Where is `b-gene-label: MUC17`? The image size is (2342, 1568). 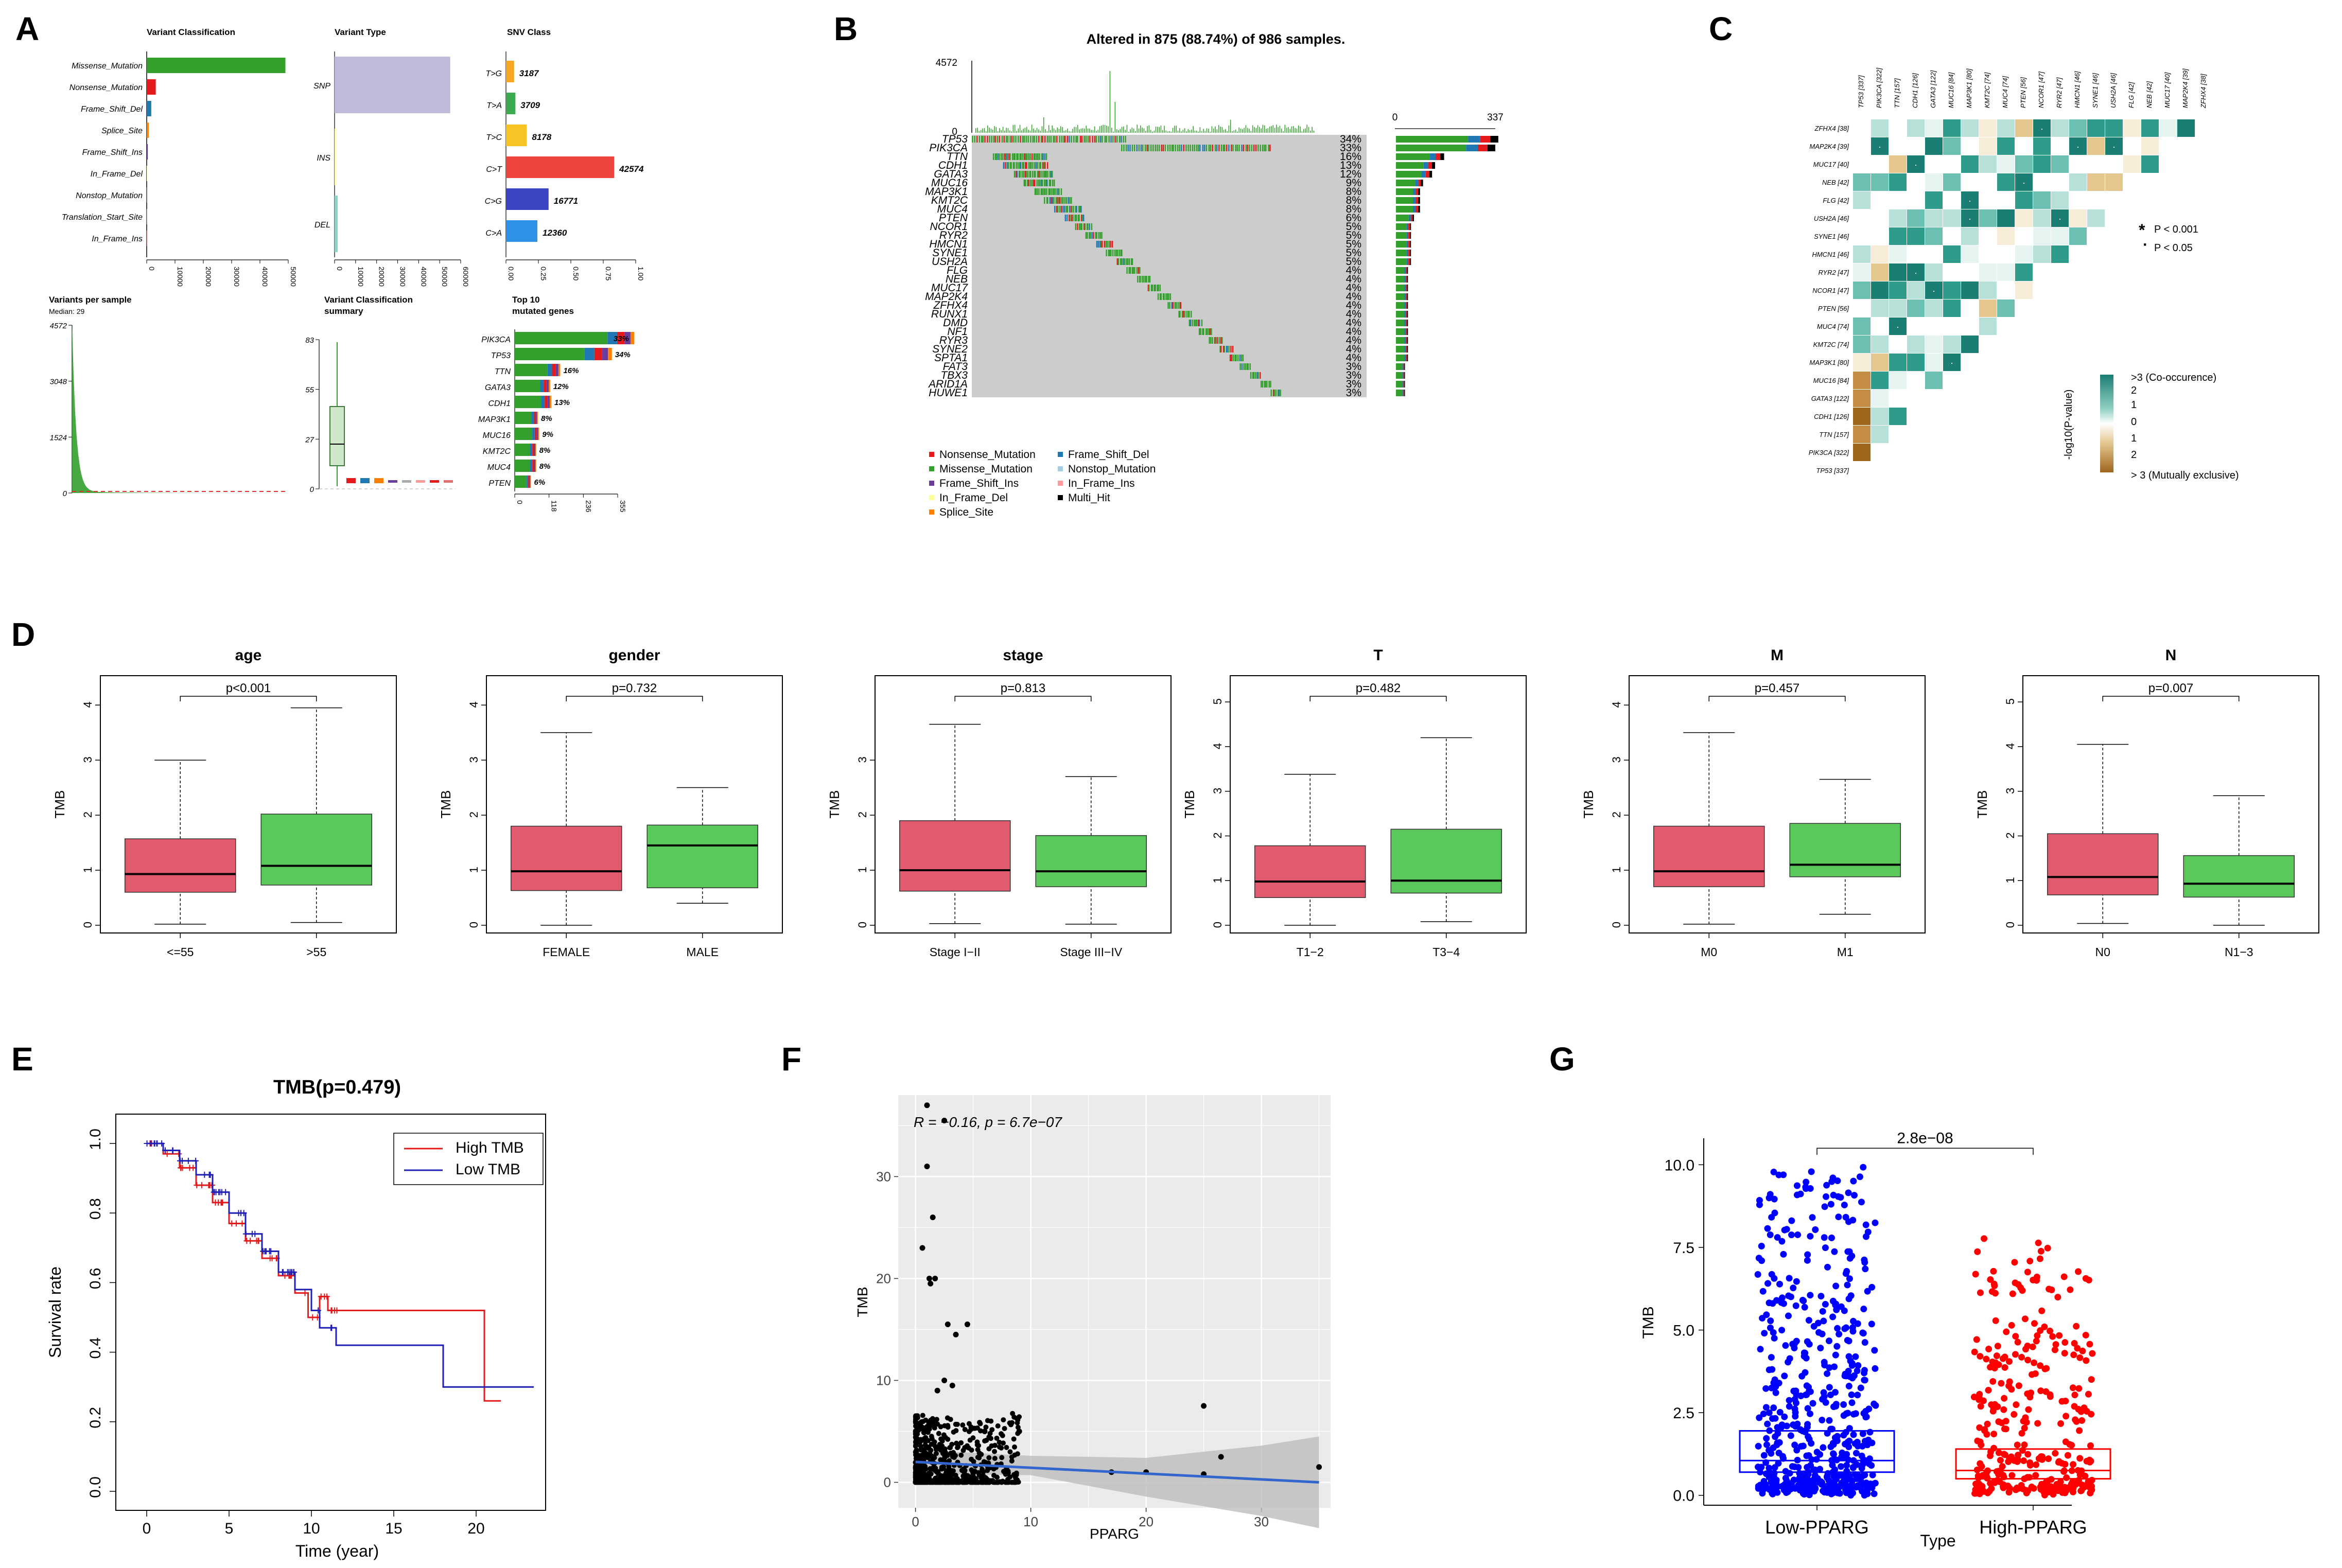
b-gene-label: MUC17 is located at coordinates (950, 288).